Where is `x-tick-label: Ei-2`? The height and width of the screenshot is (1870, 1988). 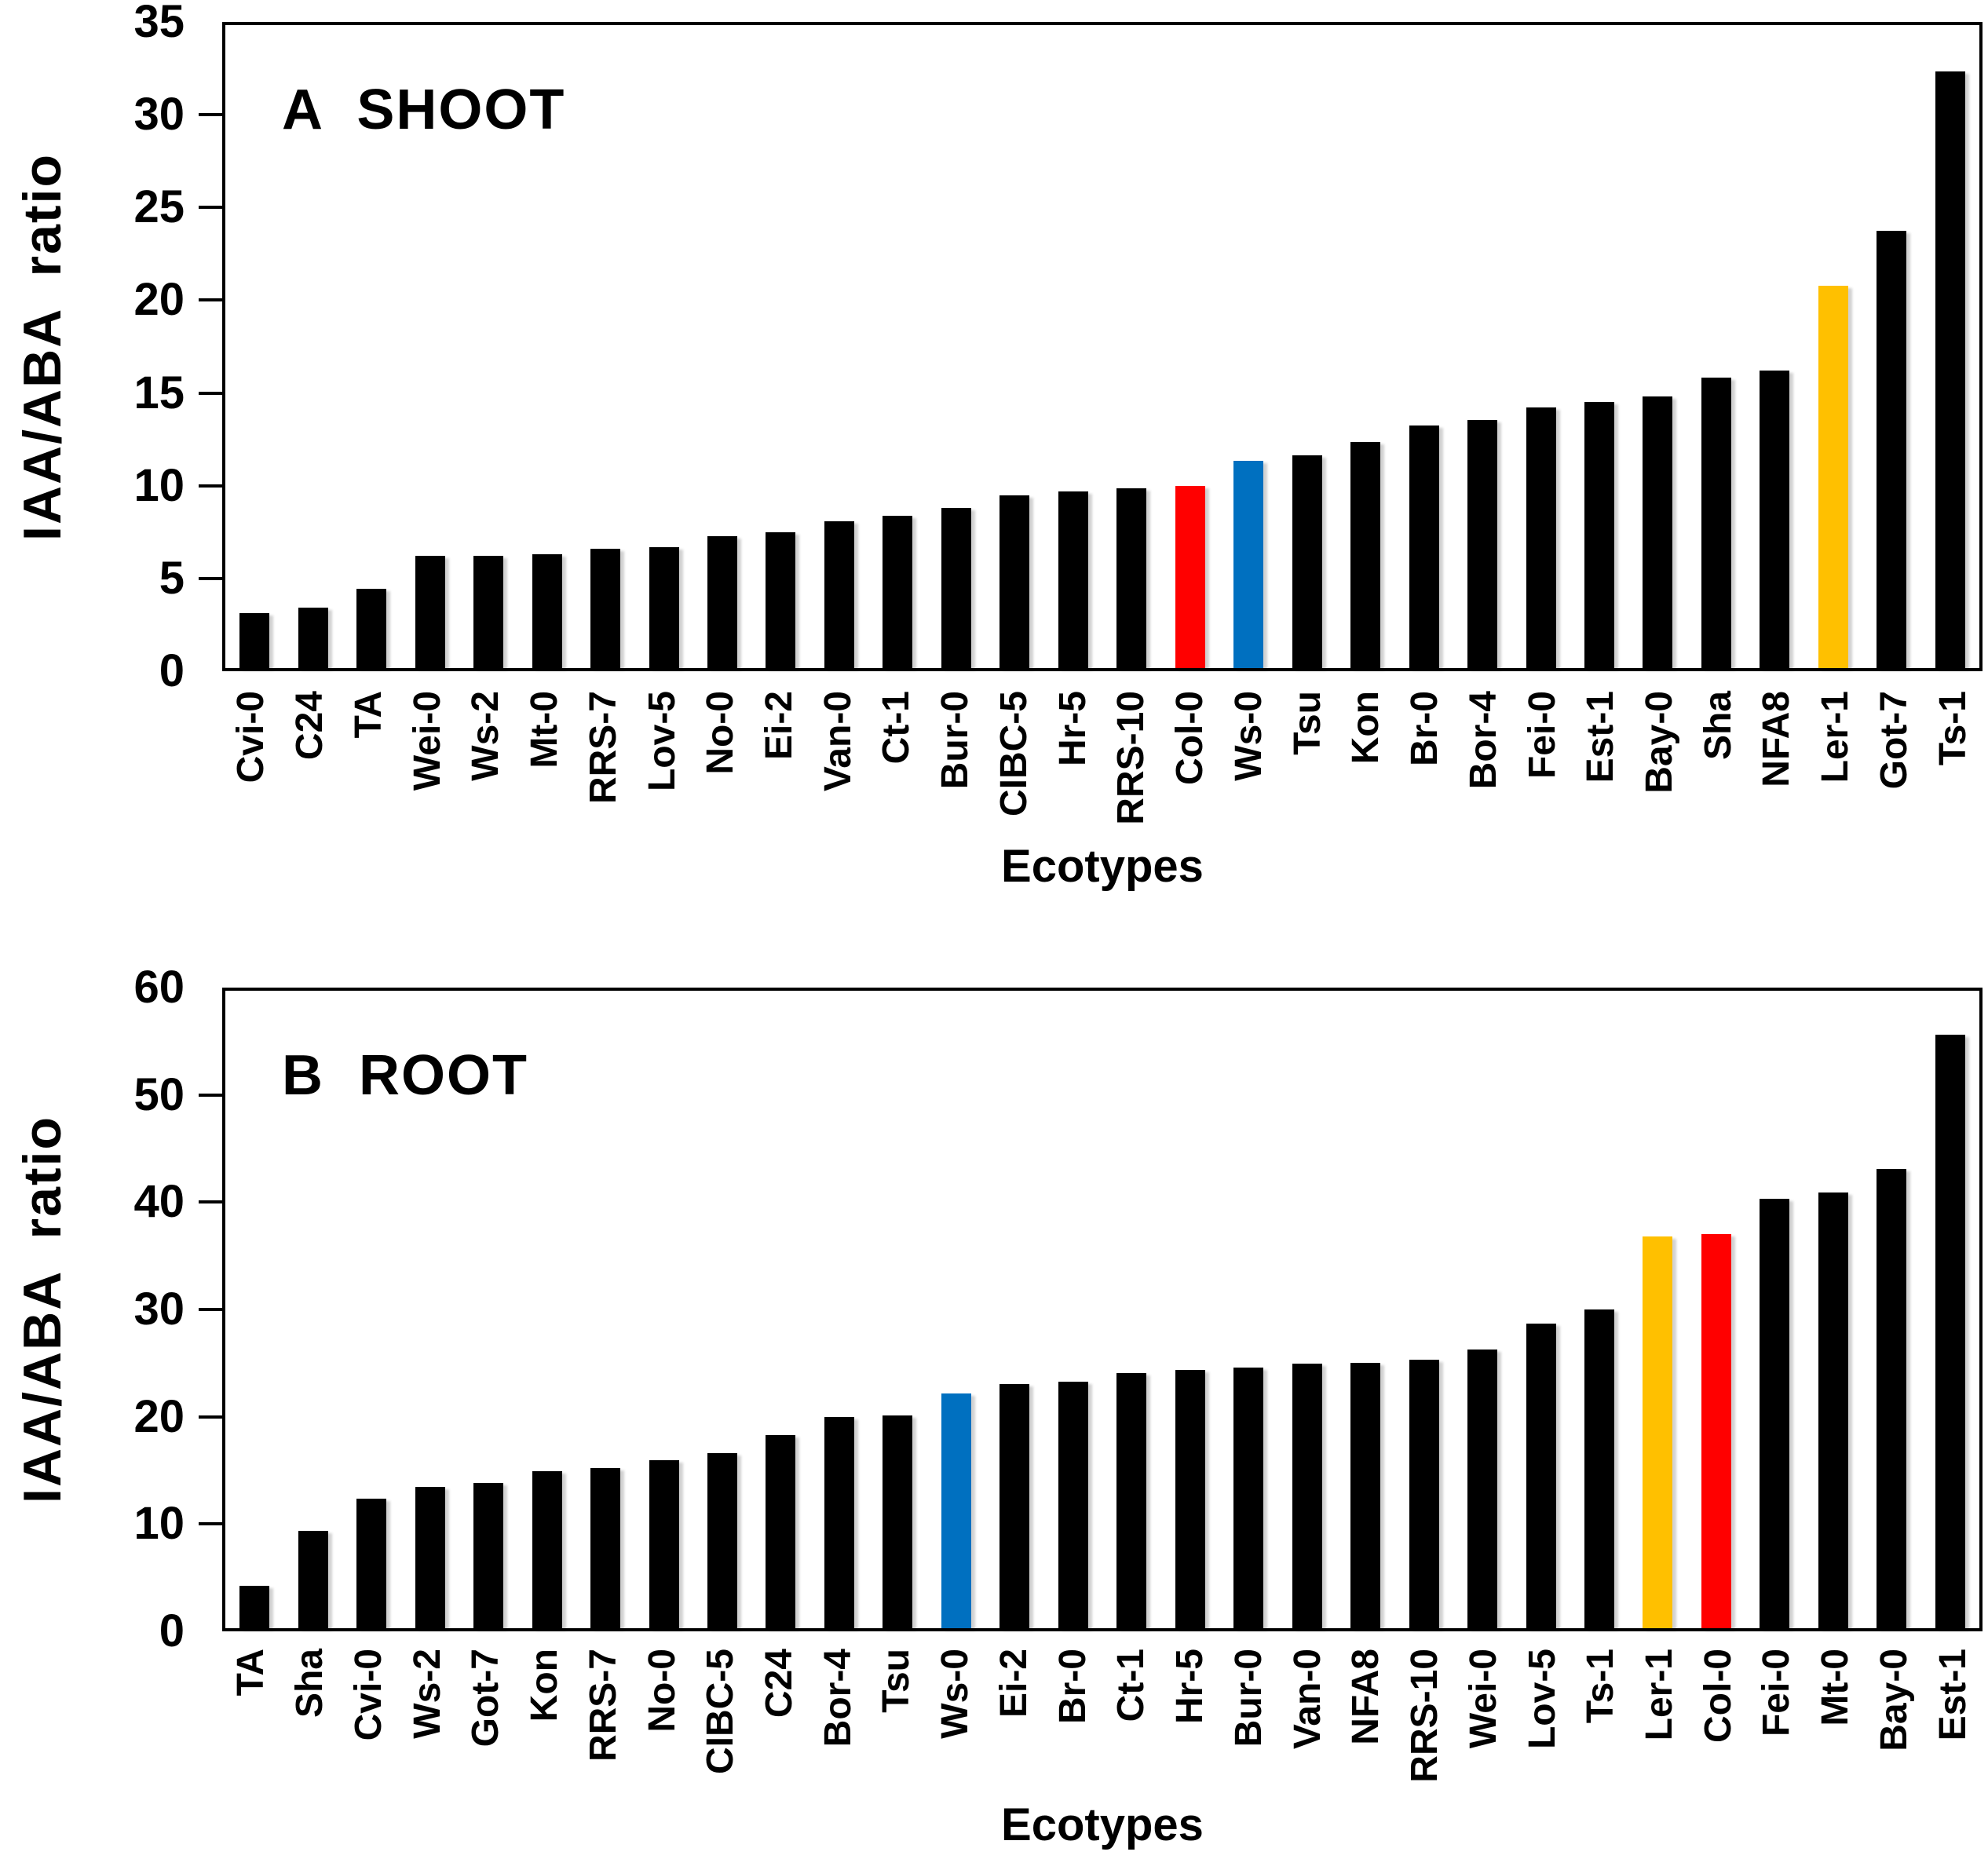
x-tick-label: Ei-2 is located at coordinates (1013, 1683).